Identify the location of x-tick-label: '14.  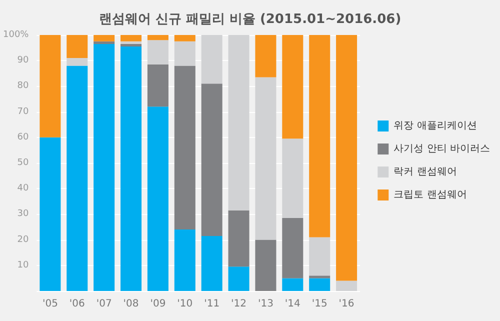
(292, 304).